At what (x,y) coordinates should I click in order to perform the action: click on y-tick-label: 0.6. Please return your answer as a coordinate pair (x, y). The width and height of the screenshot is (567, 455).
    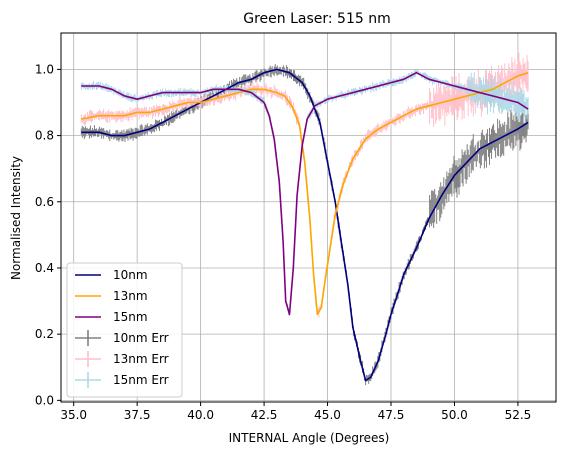
    Looking at the image, I should click on (44, 202).